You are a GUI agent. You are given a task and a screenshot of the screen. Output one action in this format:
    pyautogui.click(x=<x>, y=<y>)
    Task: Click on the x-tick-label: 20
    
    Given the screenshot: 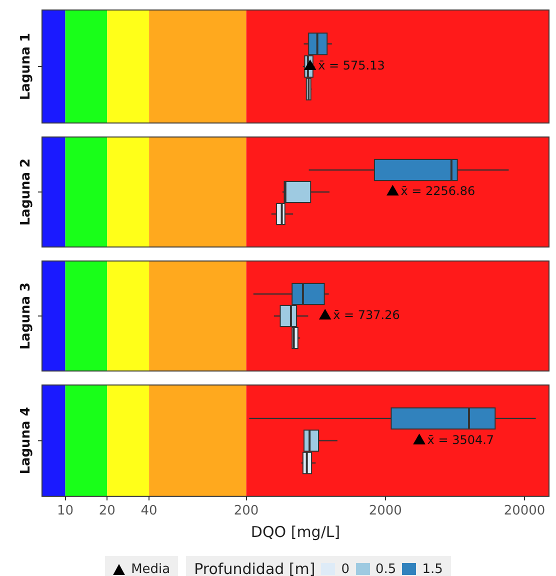 What is the action you would take?
    pyautogui.click(x=107, y=511)
    